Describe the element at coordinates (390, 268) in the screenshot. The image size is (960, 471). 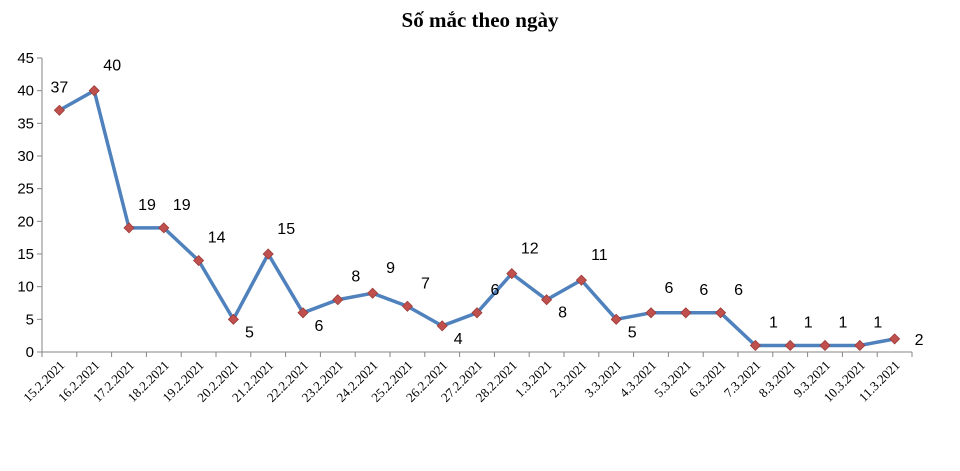
I see `data-label: 9` at that location.